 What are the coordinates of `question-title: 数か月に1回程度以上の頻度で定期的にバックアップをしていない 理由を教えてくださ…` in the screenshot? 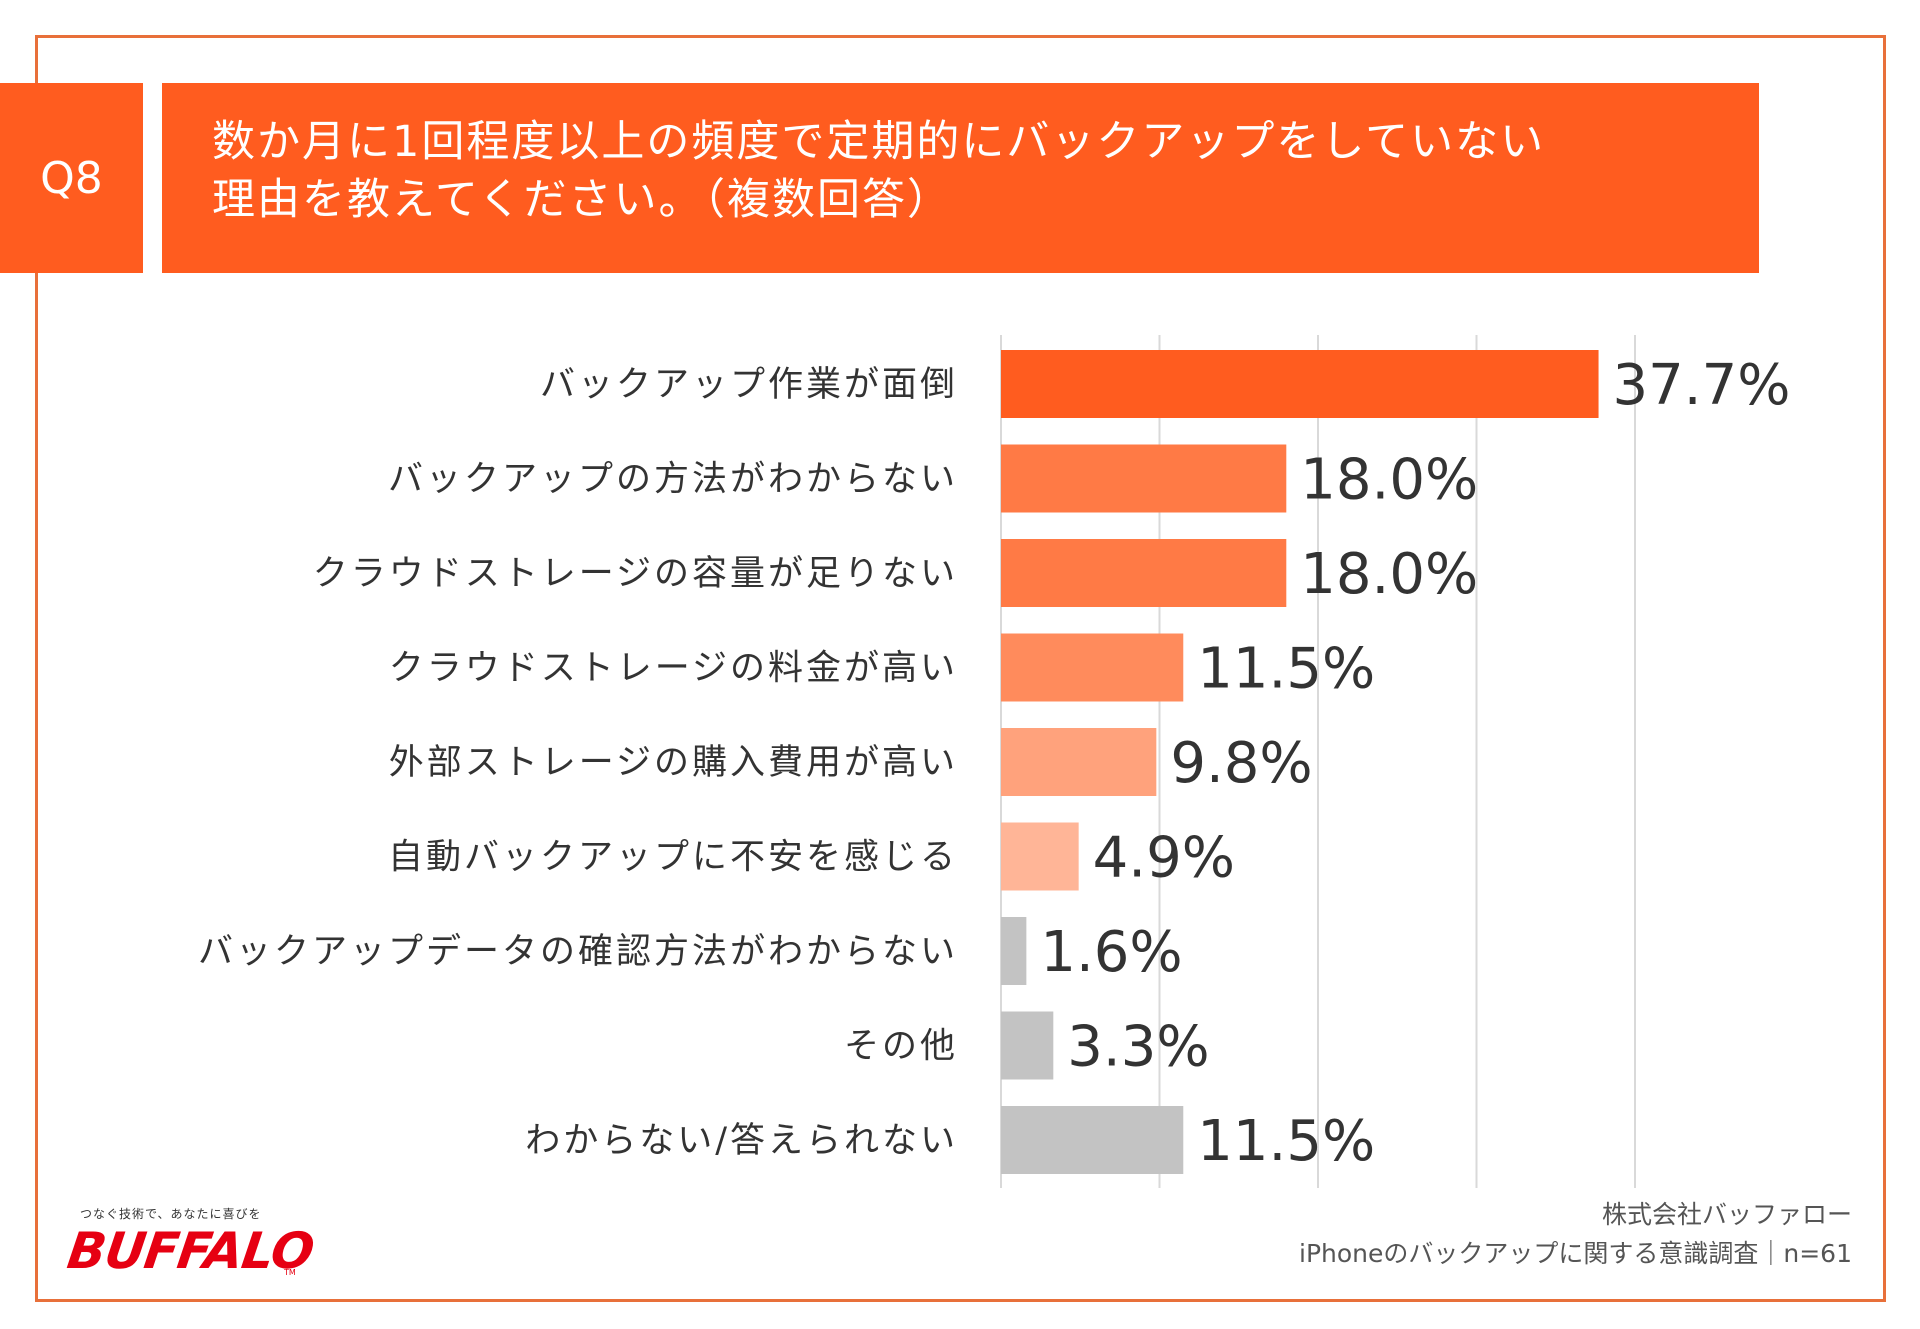 It's located at (960, 178).